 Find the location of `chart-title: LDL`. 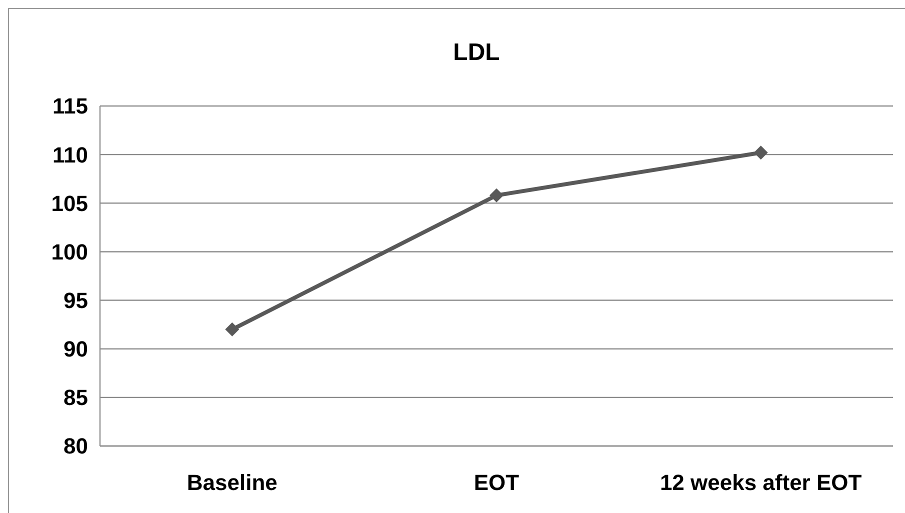

chart-title: LDL is located at coordinates (476, 52).